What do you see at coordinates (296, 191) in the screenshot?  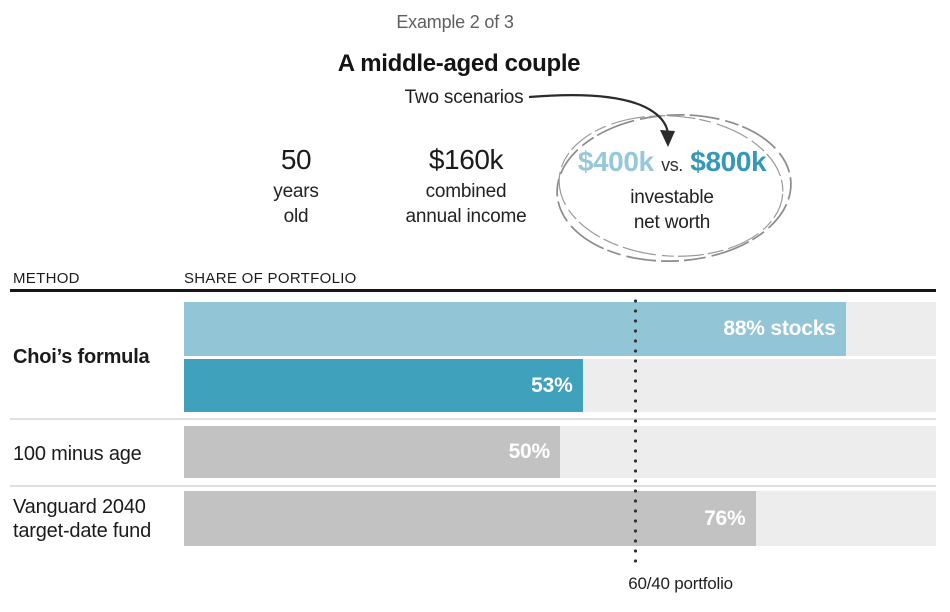 I see `age-caption-line1: years` at bounding box center [296, 191].